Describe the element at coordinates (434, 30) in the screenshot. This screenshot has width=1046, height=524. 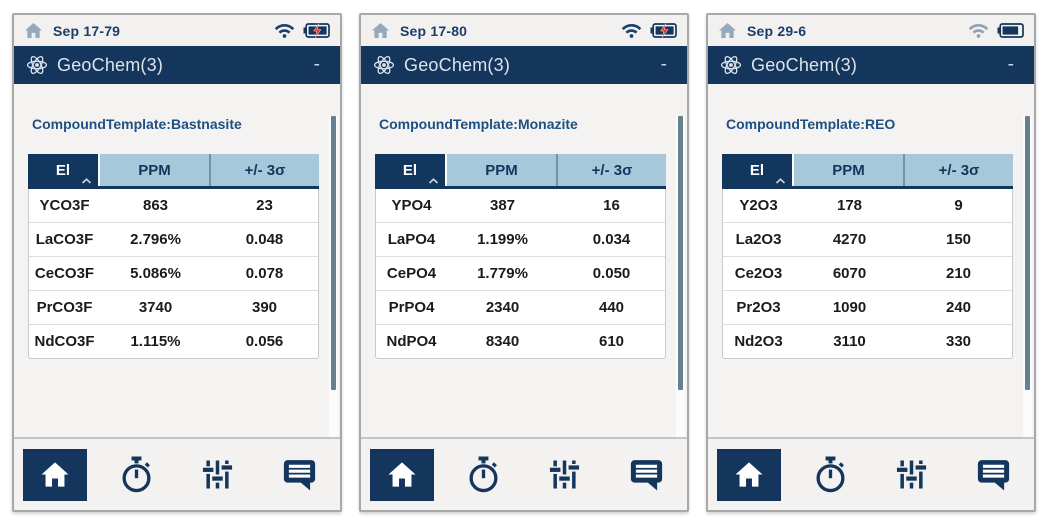
I see `status-date: Sep 17-80` at that location.